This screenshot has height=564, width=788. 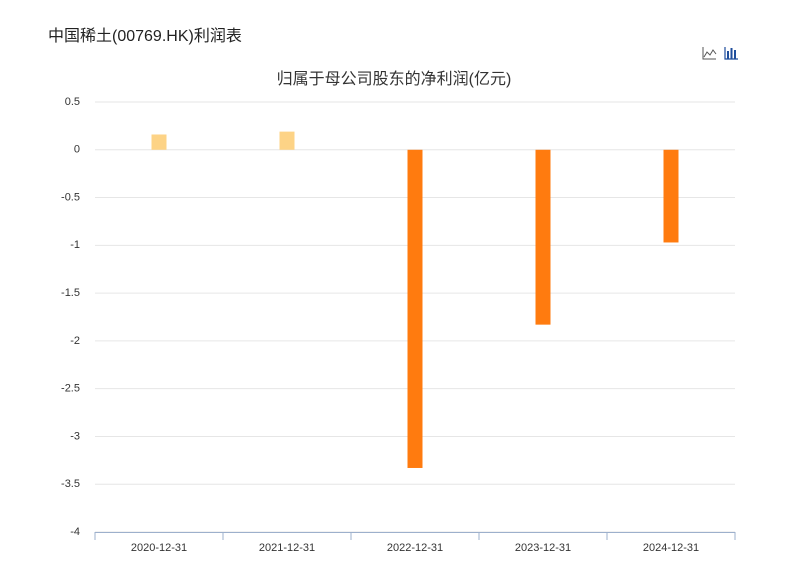 I want to click on y-tick-label: -4, so click(x=75, y=532).